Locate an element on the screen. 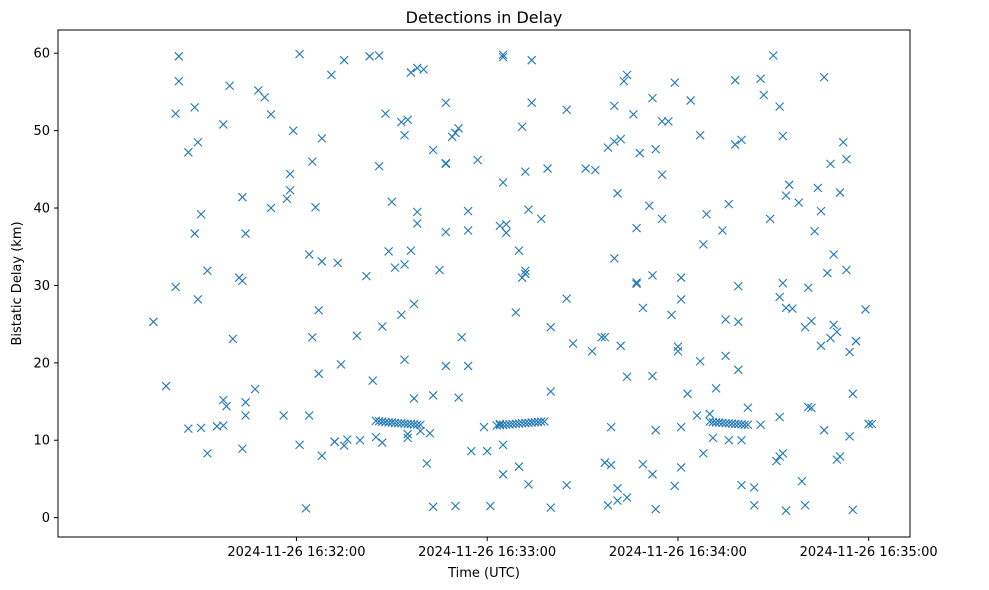  x-tick-label: 2024-11-26 16:33:00 is located at coordinates (487, 552).